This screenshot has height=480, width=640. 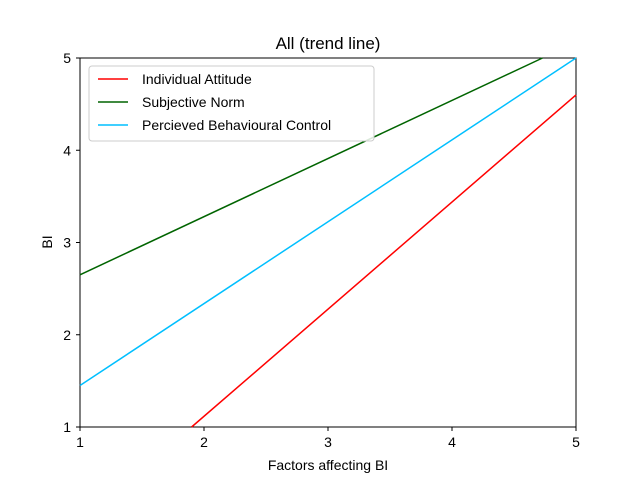 I want to click on y-axis-ticks: 1 2 3 4 5, so click(x=71, y=242).